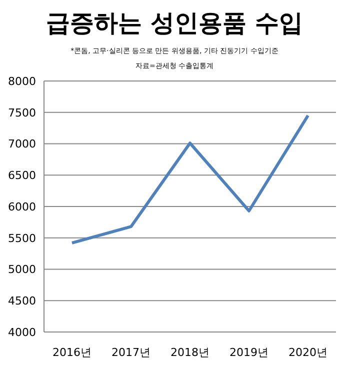 The width and height of the screenshot is (349, 377). I want to click on y-tick-label: 8000, so click(22, 81).